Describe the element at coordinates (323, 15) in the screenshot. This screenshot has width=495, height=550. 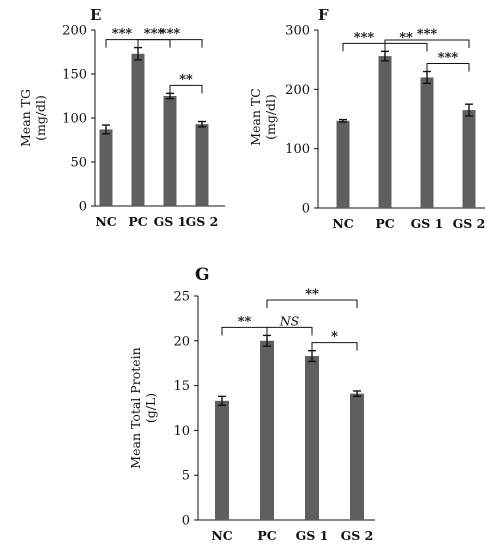
I see `panel-label: F` at that location.